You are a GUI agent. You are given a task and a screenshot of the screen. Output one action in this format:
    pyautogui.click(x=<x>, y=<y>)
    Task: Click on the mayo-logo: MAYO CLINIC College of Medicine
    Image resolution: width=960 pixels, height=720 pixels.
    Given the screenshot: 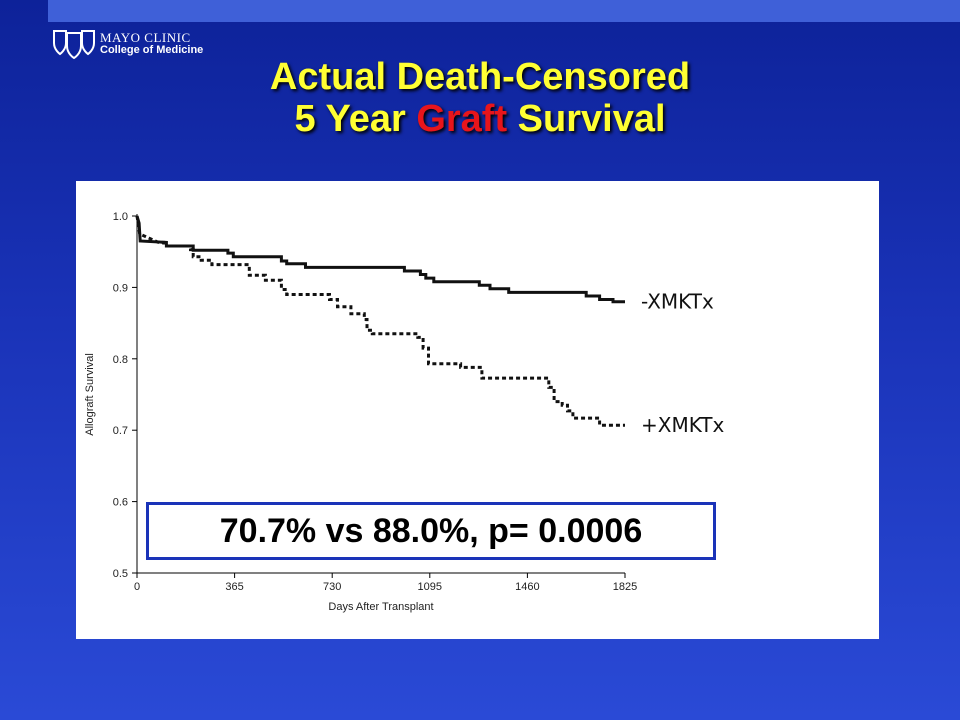 What is the action you would take?
    pyautogui.click(x=127, y=44)
    